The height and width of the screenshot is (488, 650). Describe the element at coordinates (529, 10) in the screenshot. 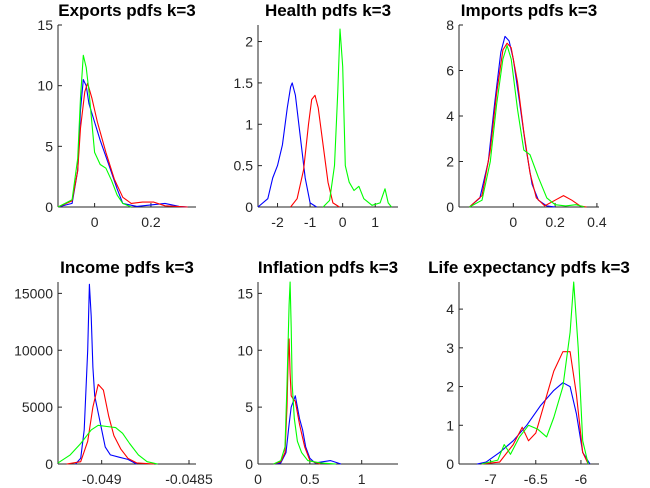

I see `subplot-title: Imports pdfs k=3` at that location.